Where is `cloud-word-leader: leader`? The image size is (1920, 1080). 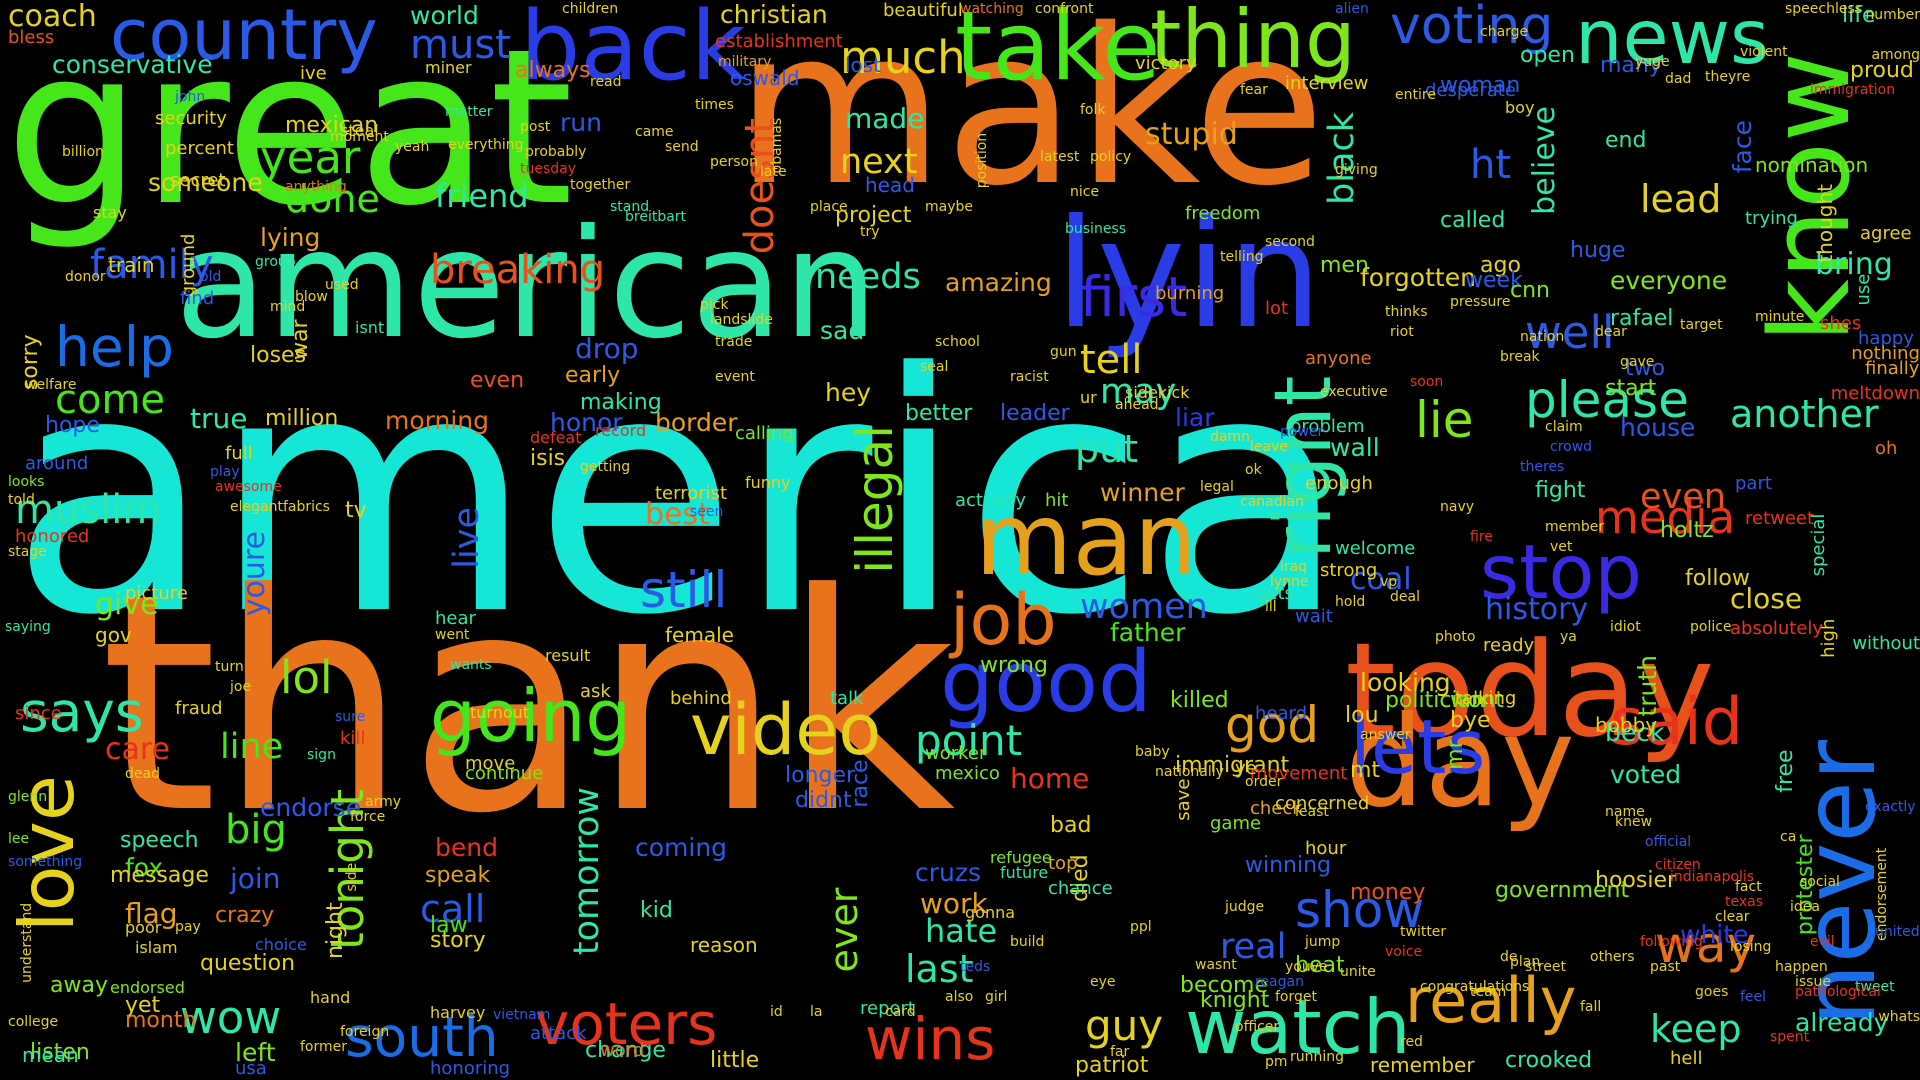
cloud-word-leader: leader is located at coordinates (1035, 413).